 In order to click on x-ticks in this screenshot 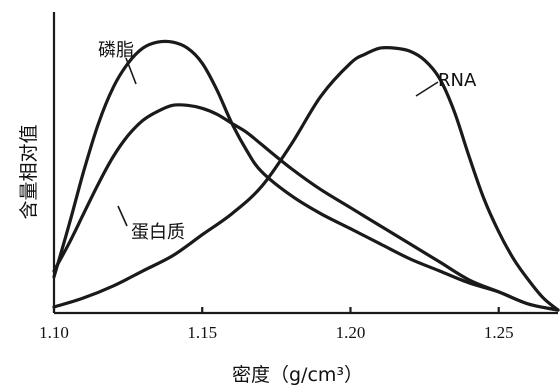, I will do `click(276, 310)`.